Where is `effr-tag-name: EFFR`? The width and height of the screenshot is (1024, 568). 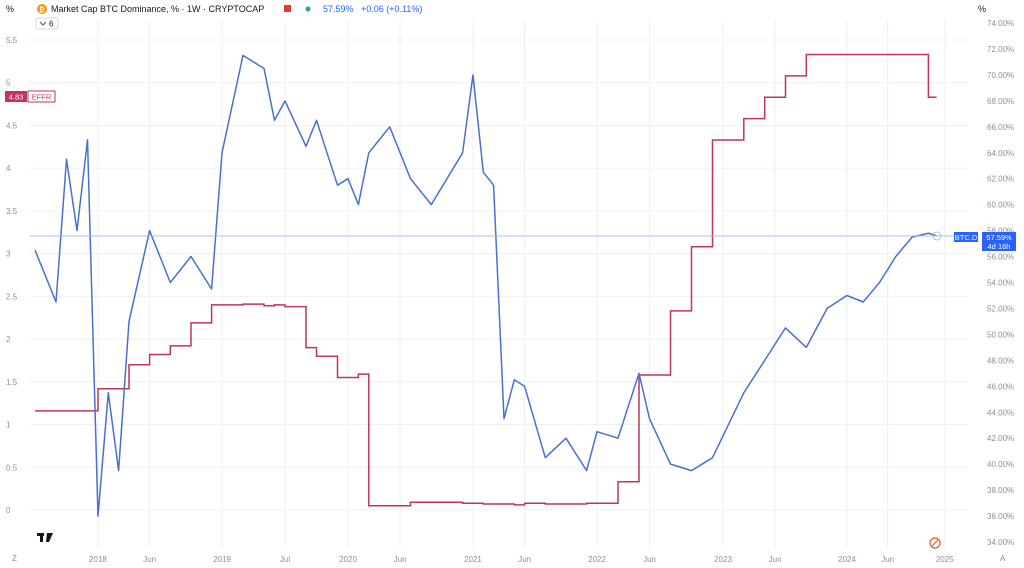
effr-tag-name: EFFR is located at coordinates (42, 97).